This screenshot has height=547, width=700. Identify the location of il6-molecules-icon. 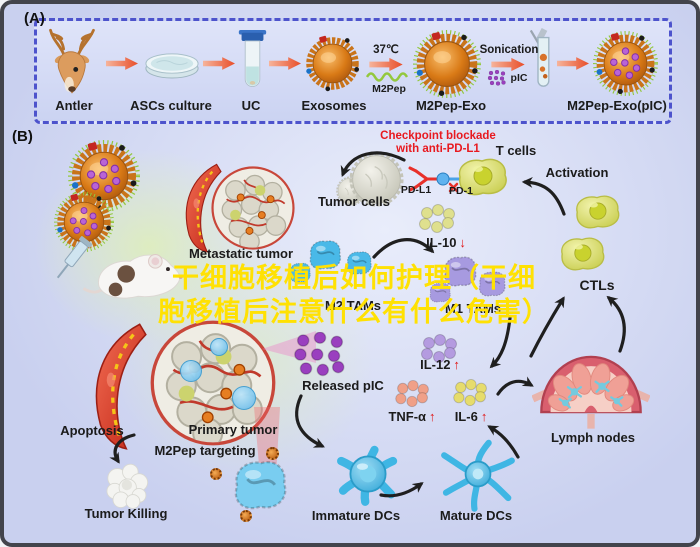
(471, 393).